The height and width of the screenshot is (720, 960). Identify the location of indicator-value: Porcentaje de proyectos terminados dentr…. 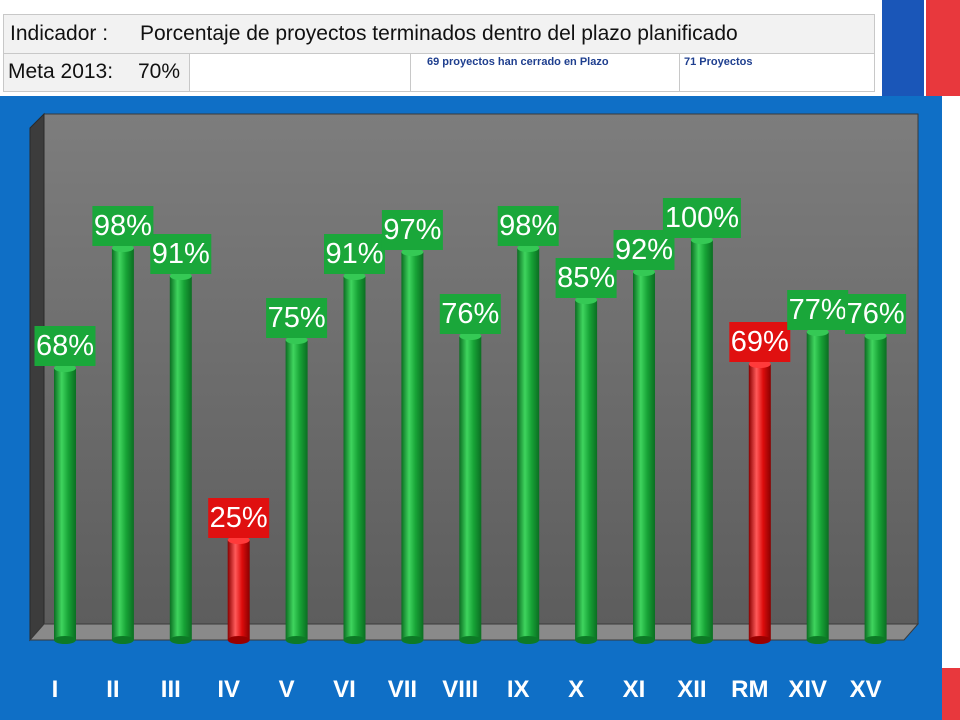
(439, 33).